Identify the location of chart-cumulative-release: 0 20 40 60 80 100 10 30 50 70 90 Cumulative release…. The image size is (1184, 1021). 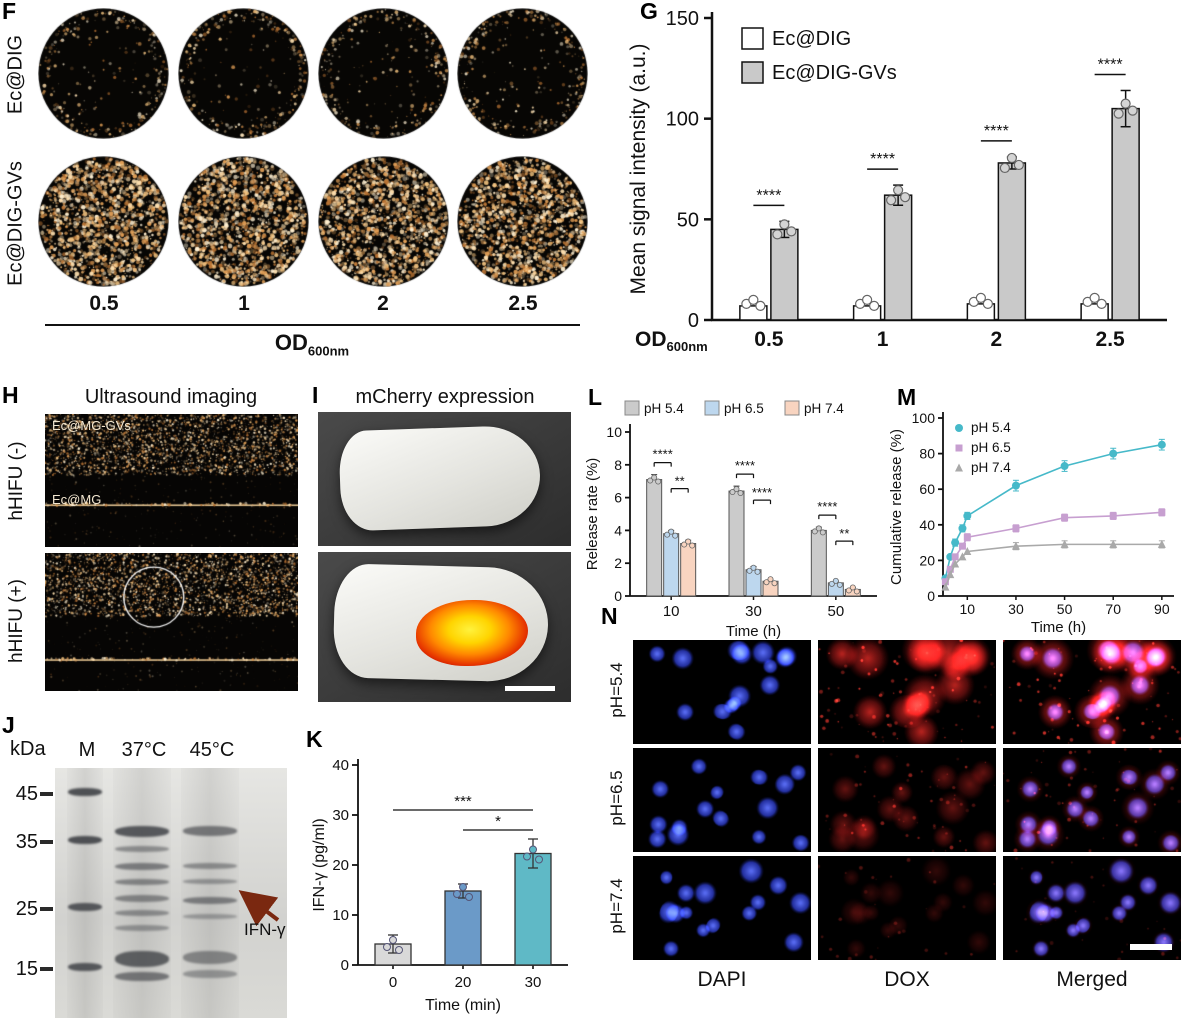
(1031, 523).